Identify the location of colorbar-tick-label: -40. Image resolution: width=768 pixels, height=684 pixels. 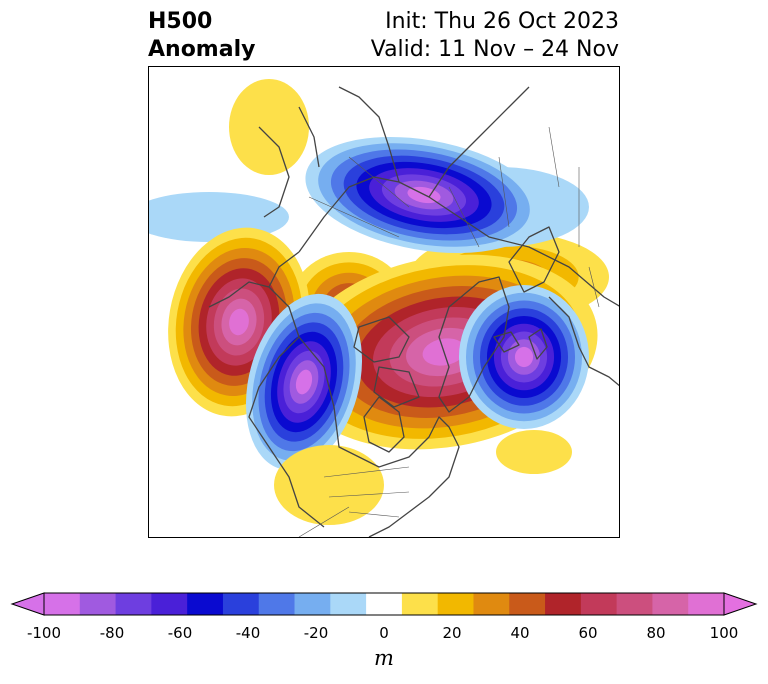
(248, 633).